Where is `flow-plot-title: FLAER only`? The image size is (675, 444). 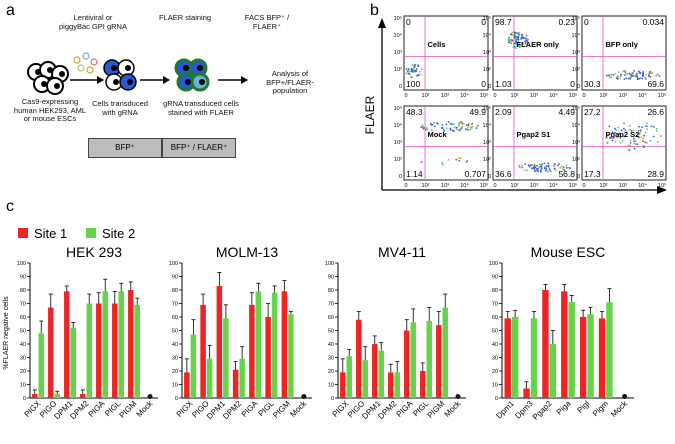
flow-plot-title: FLAER only is located at coordinates (538, 44).